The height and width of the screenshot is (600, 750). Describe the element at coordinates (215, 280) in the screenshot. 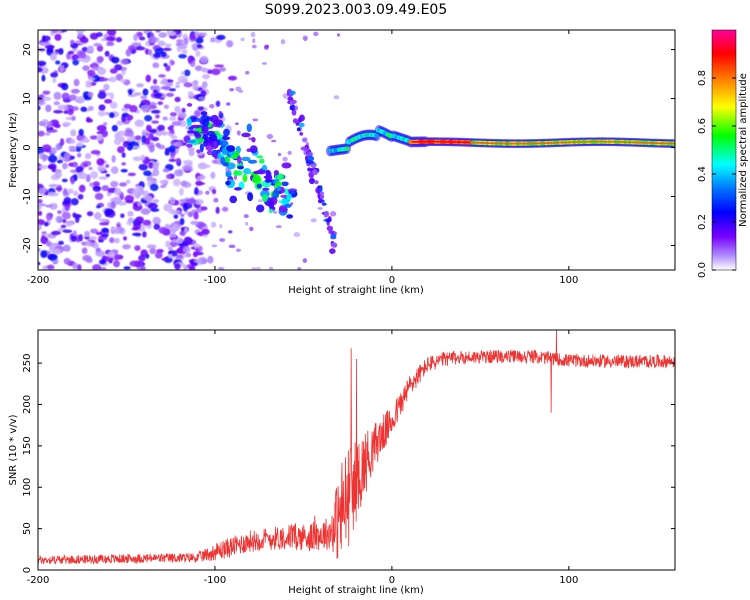

I see `x-tick-label: -100` at that location.